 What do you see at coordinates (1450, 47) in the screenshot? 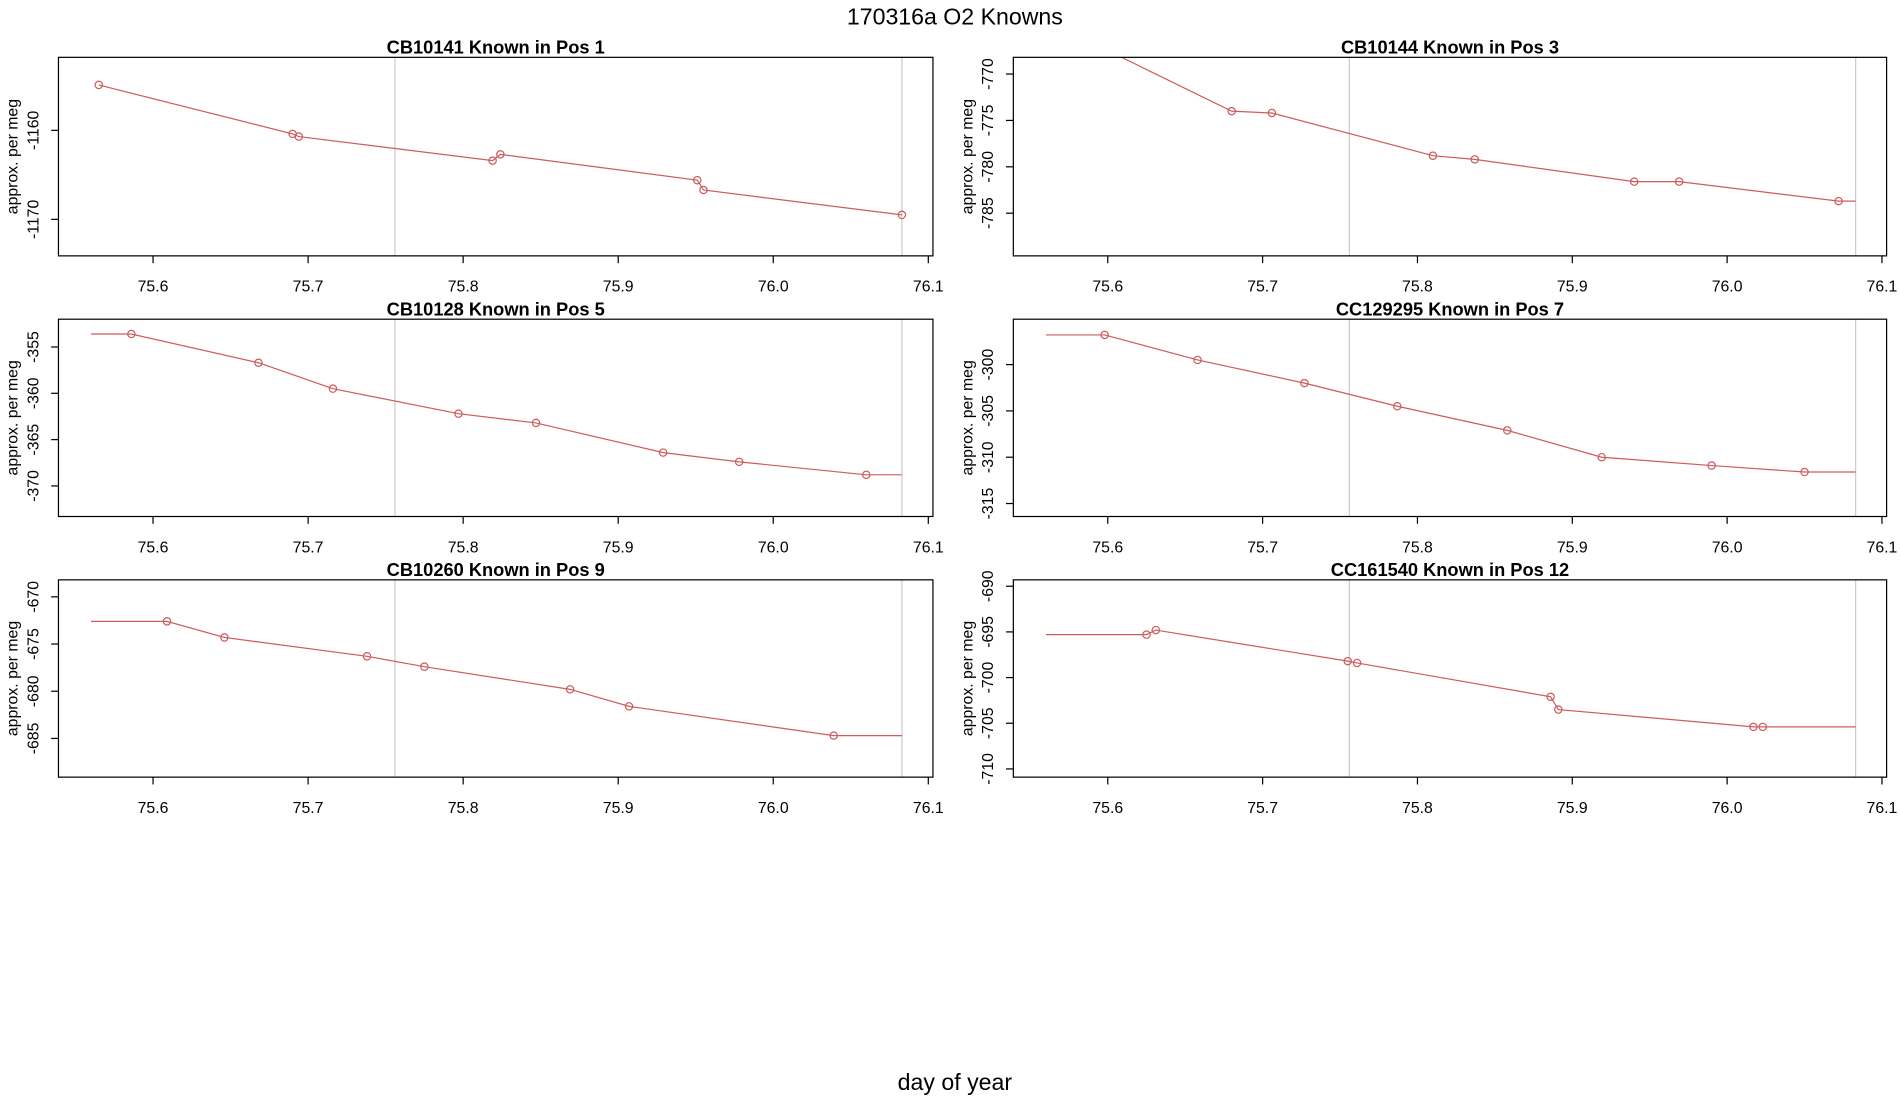
I see `panel-title: CB10144 Known in Pos 3` at bounding box center [1450, 47].